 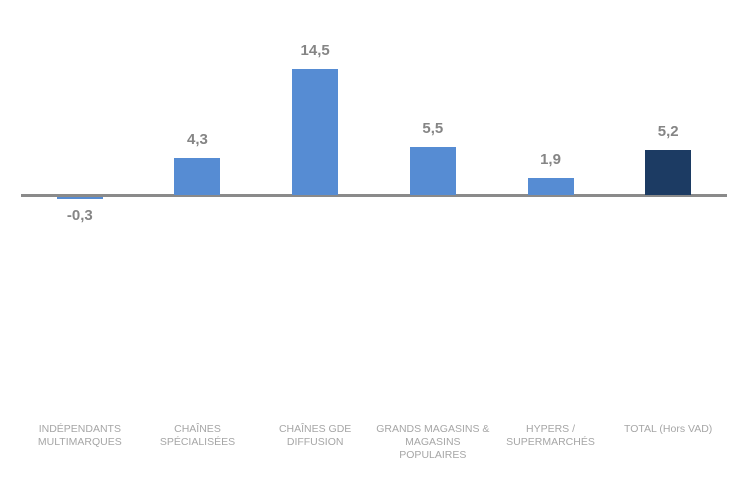 What do you see at coordinates (550, 435) in the screenshot?
I see `category-axis-label: HYPERS / SUPERMARCHÉS` at bounding box center [550, 435].